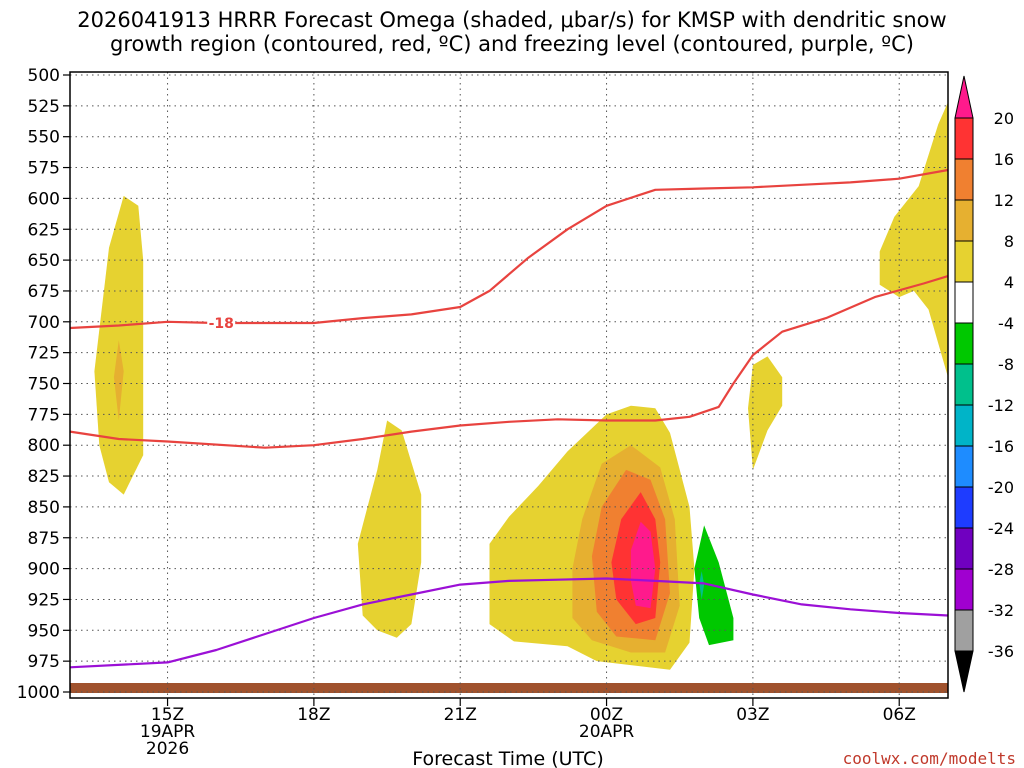 Image resolution: width=1024 pixels, height=768 pixels. What do you see at coordinates (44, 107) in the screenshot?
I see `y-tick-label: 525` at bounding box center [44, 107].